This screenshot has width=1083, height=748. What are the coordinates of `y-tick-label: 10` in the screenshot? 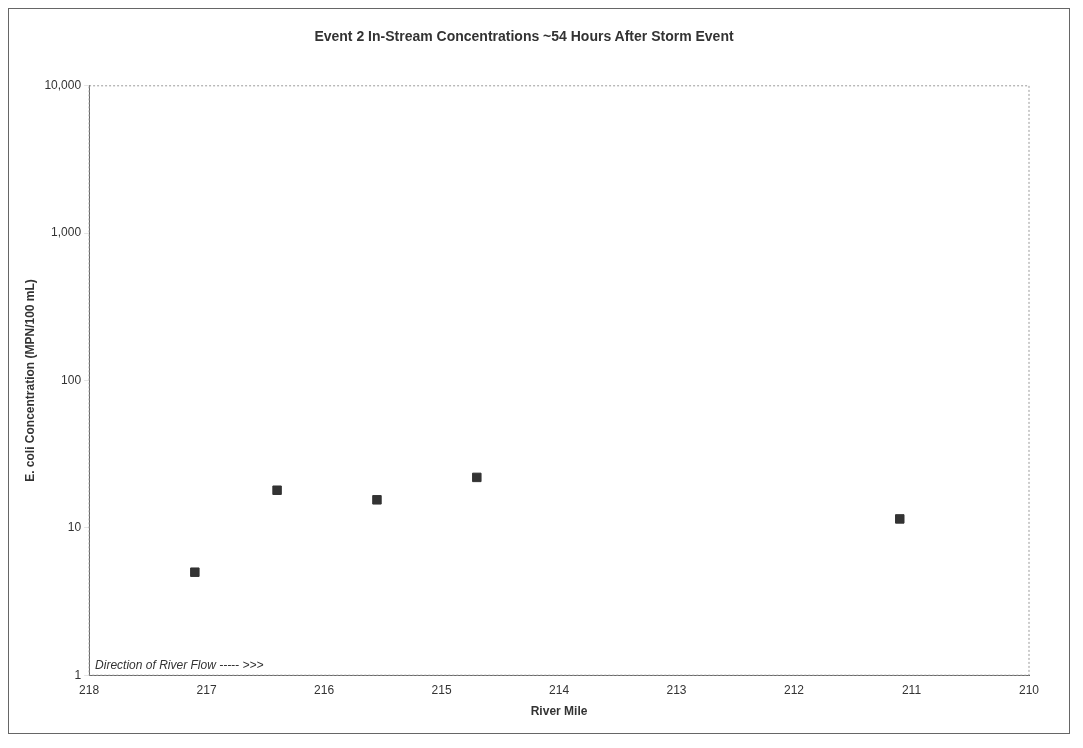 It's located at (74, 527).